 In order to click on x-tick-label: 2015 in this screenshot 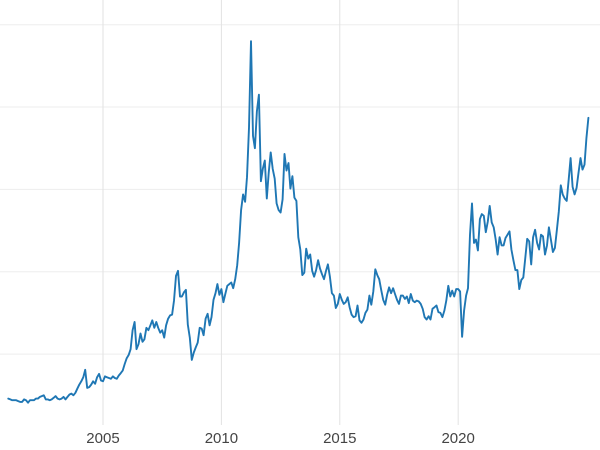, I will do `click(339, 438)`.